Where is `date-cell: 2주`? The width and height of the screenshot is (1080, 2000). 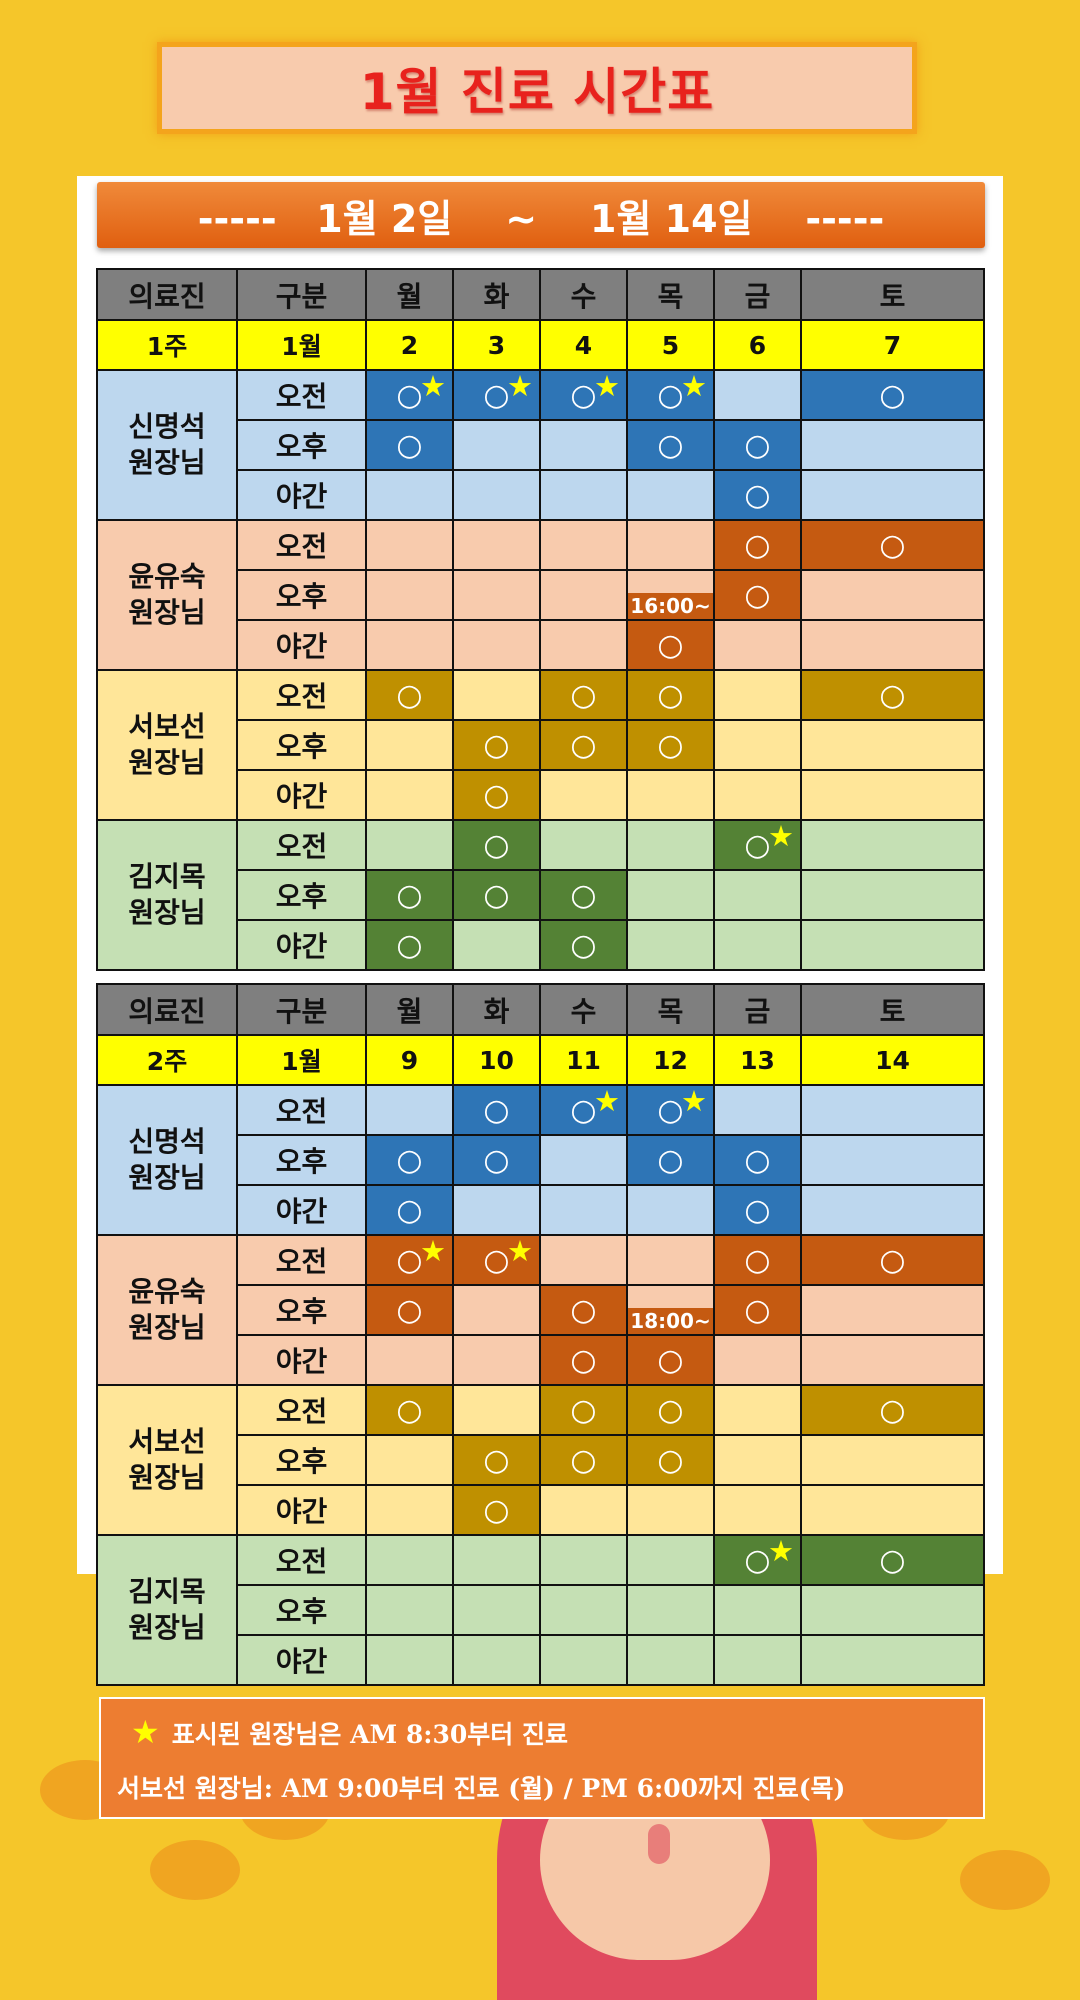 date-cell: 2주 is located at coordinates (167, 1060).